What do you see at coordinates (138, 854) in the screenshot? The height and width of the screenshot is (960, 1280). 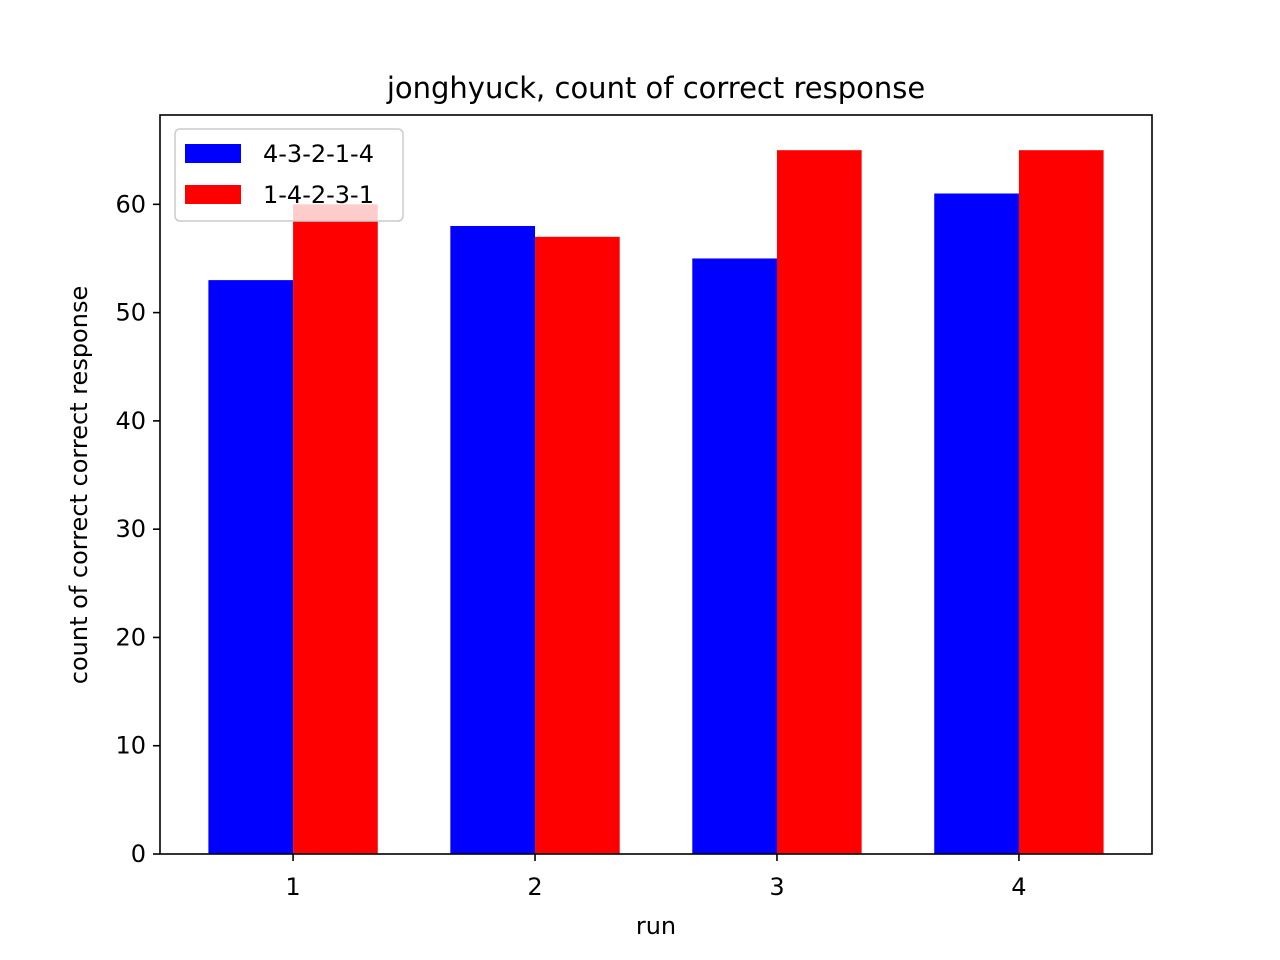 I see `y-tick-label: 0` at bounding box center [138, 854].